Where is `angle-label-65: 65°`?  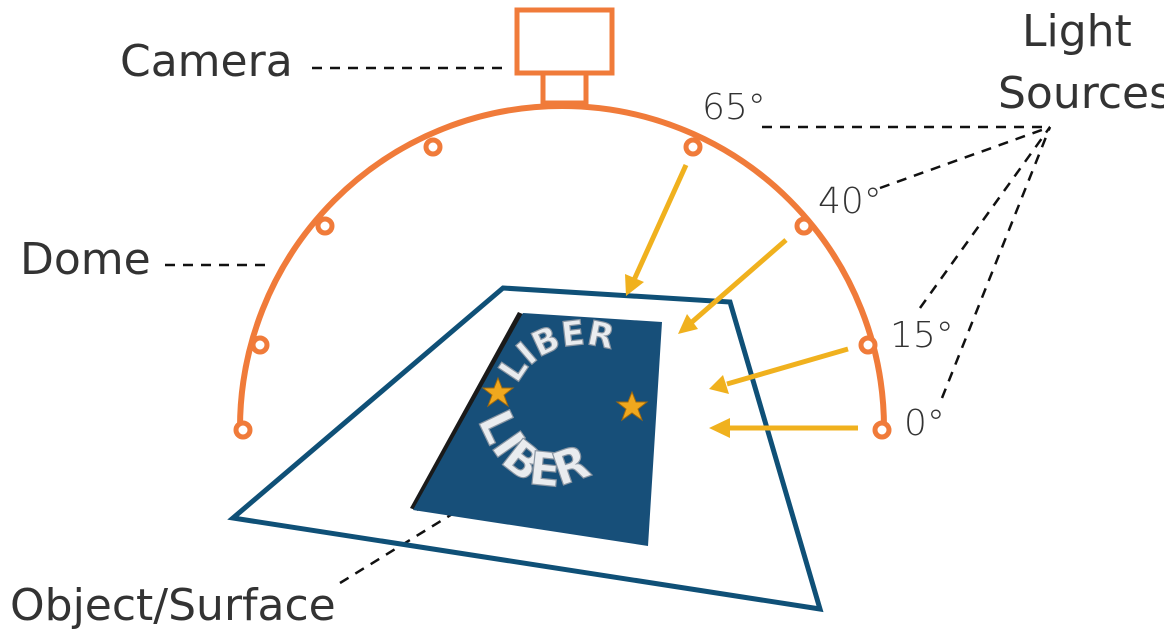
angle-label-65: 65° is located at coordinates (734, 107).